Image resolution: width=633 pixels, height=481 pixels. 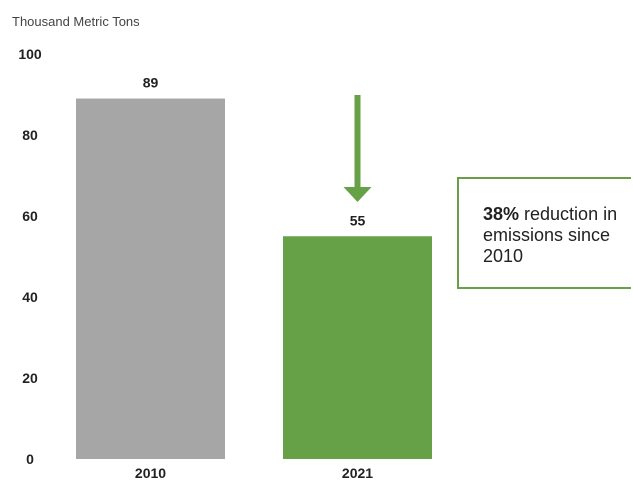 I want to click on y-tick-label: 80, so click(x=30, y=135).